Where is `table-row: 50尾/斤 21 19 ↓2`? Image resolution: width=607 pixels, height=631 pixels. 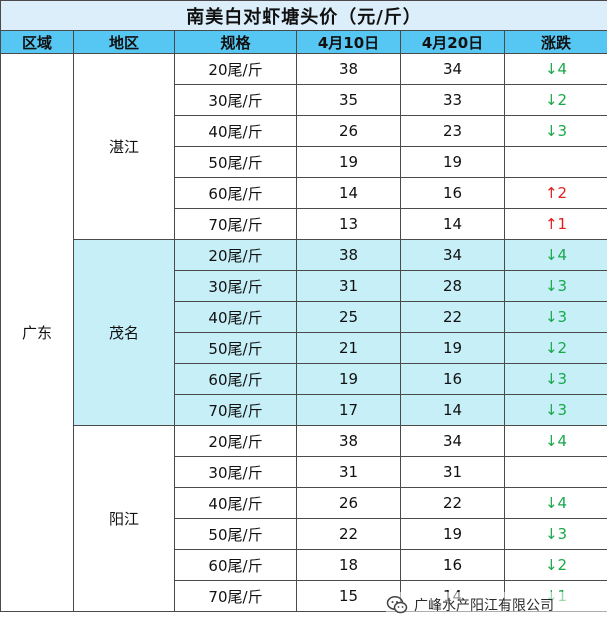
table-row: 50尾/斤 21 19 ↓2 is located at coordinates (304, 348).